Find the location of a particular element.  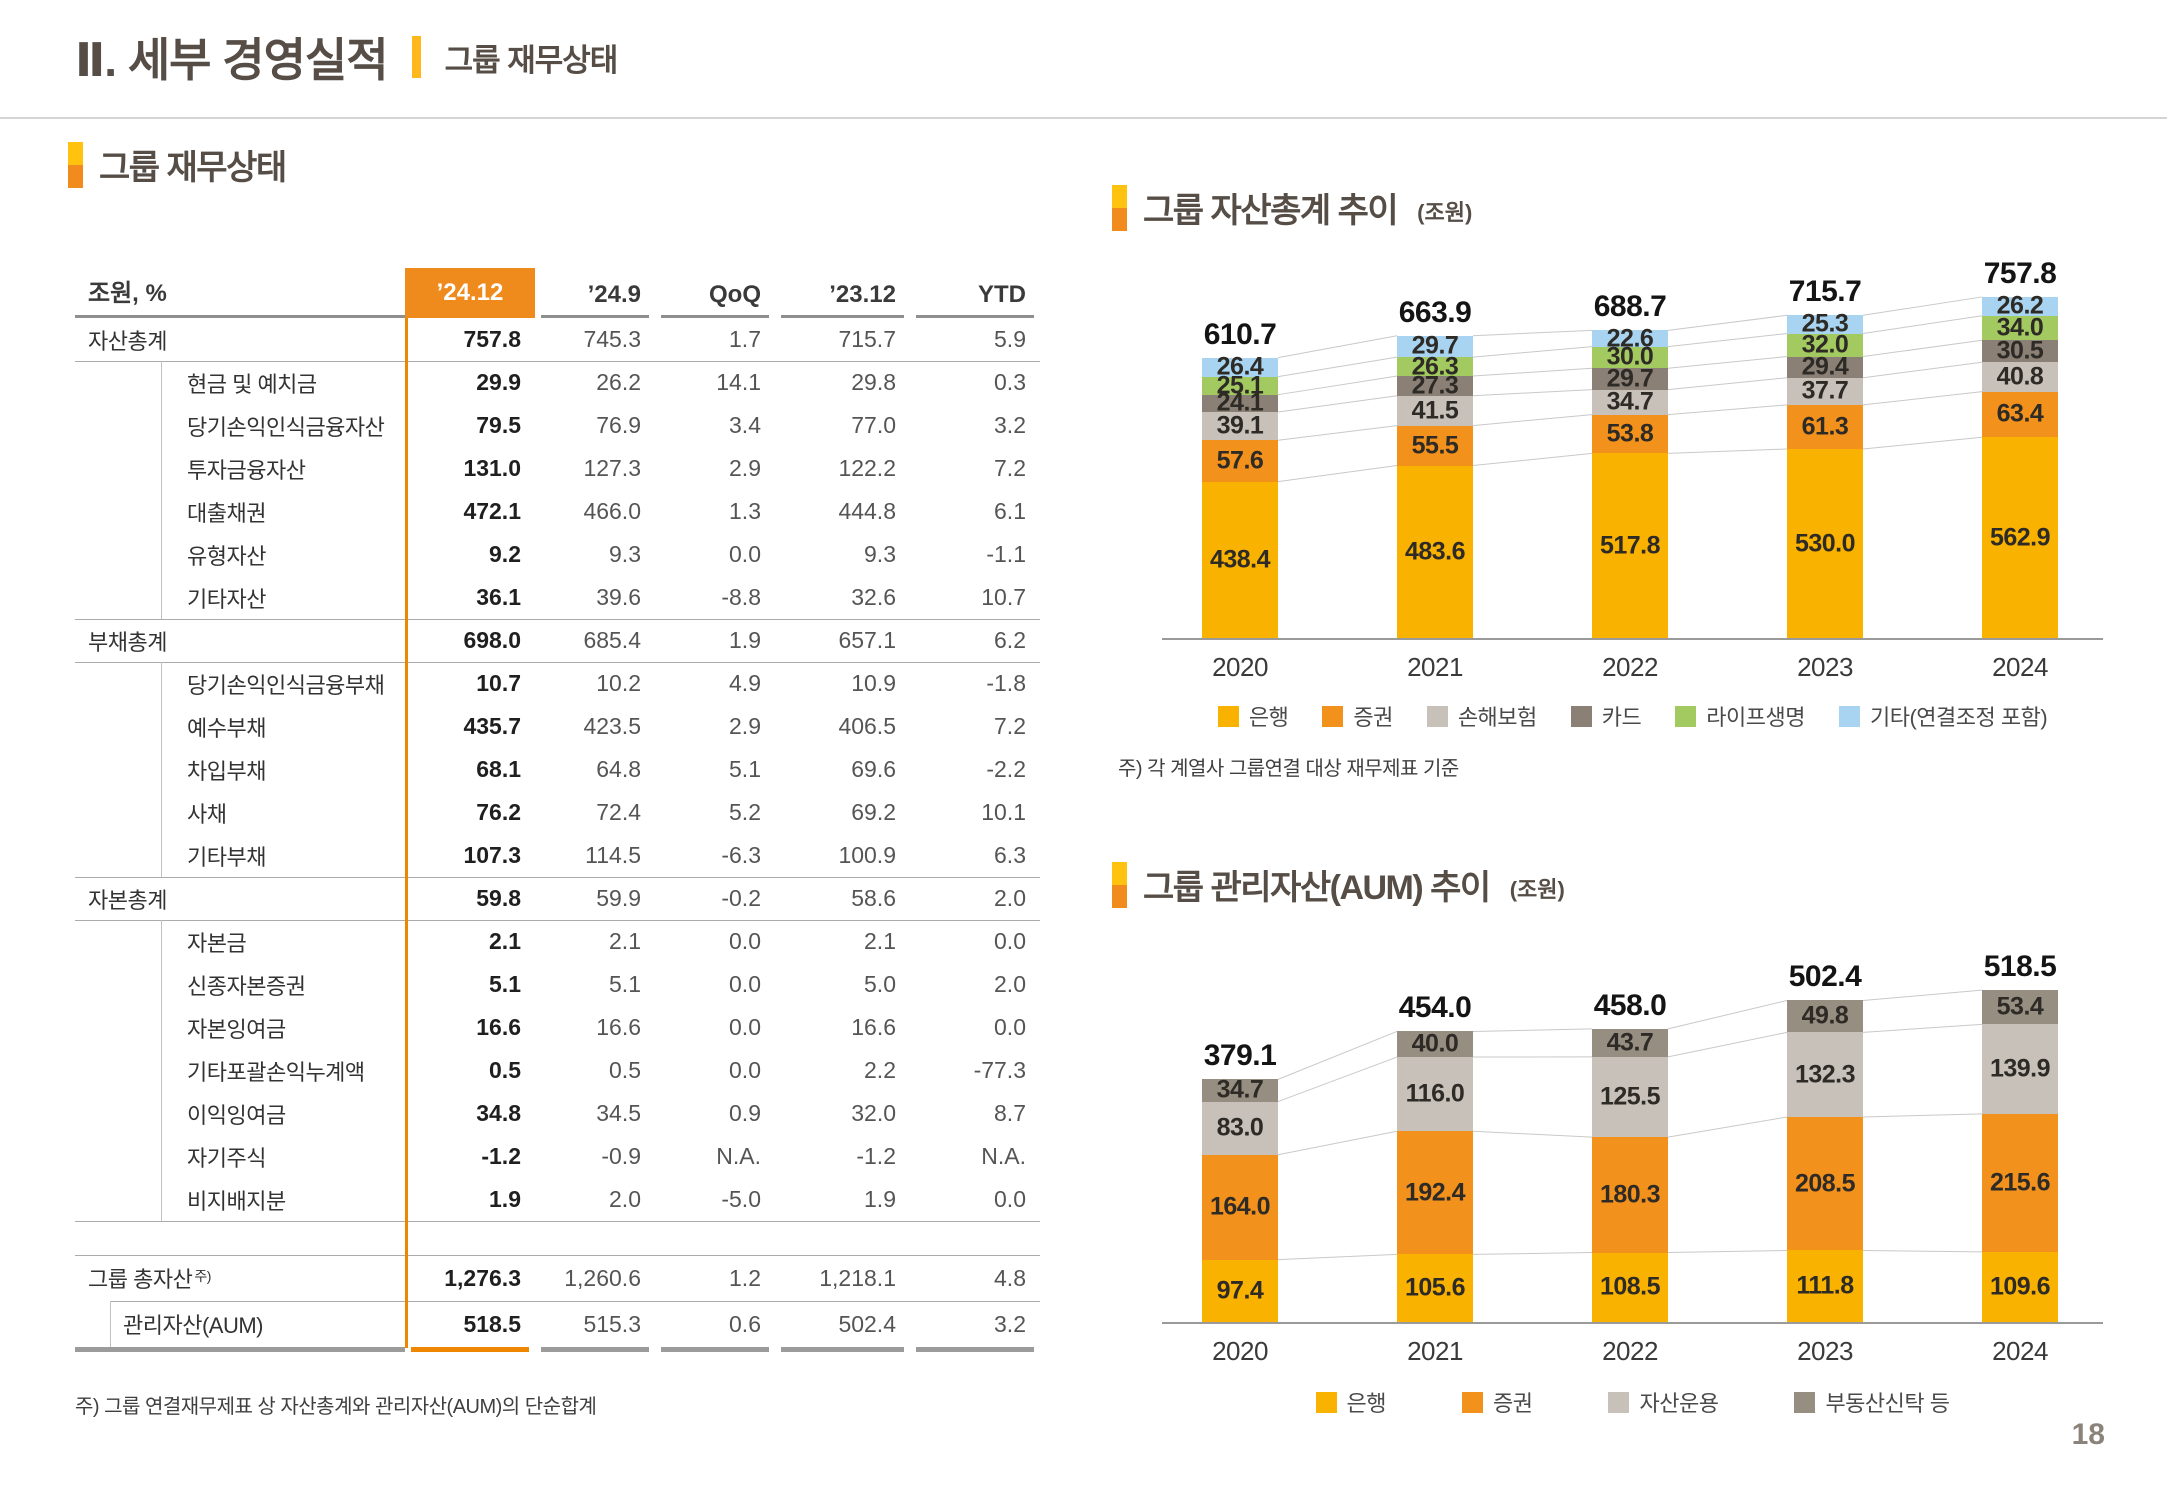

bar-total-value: 688.7 is located at coordinates (1630, 307).